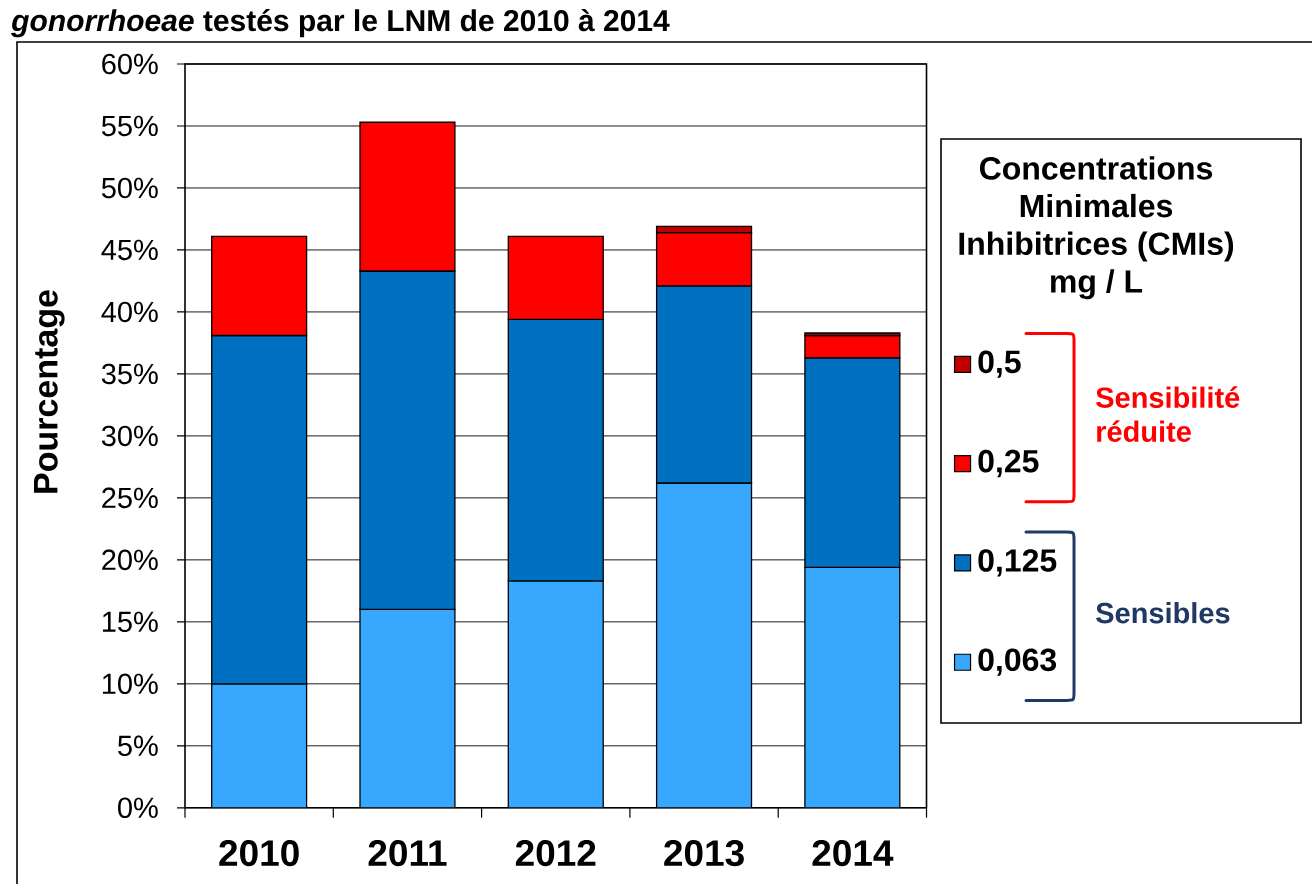 Image resolution: width=1312 pixels, height=884 pixels. Describe the element at coordinates (259, 853) in the screenshot. I see `x-tick-label: 2010` at that location.